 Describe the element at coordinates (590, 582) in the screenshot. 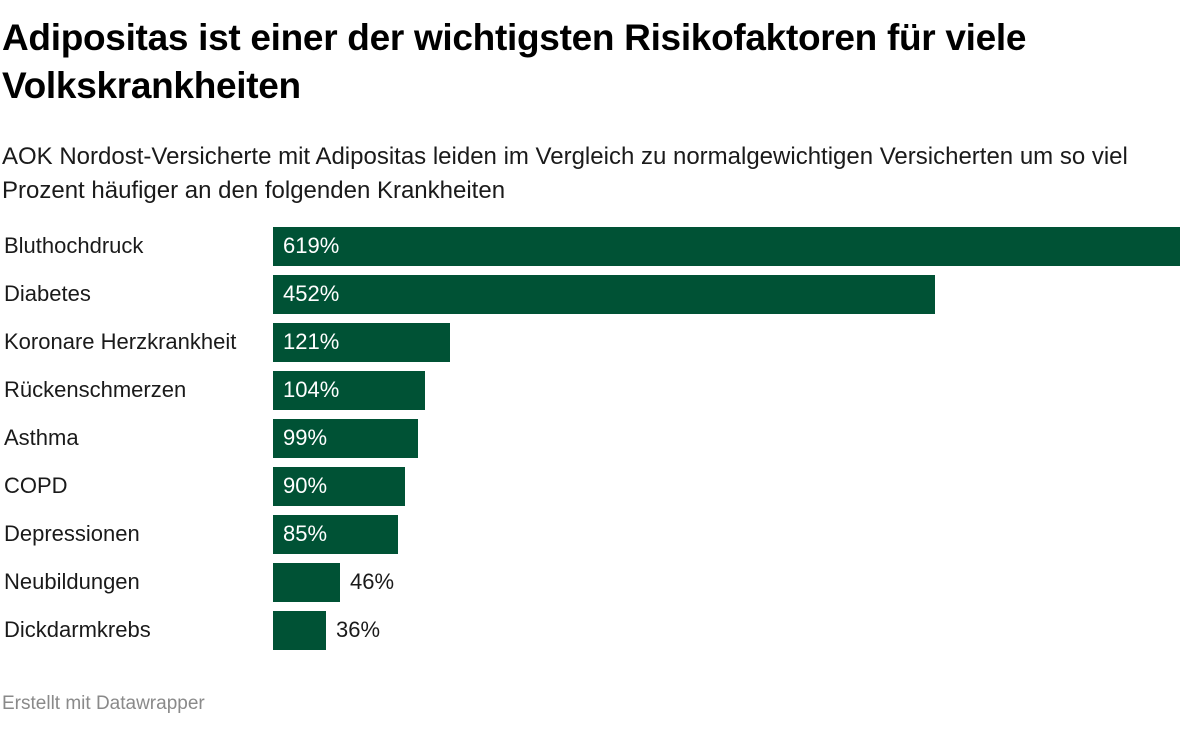

I see `bar-row: Neubildungen 46%` at that location.